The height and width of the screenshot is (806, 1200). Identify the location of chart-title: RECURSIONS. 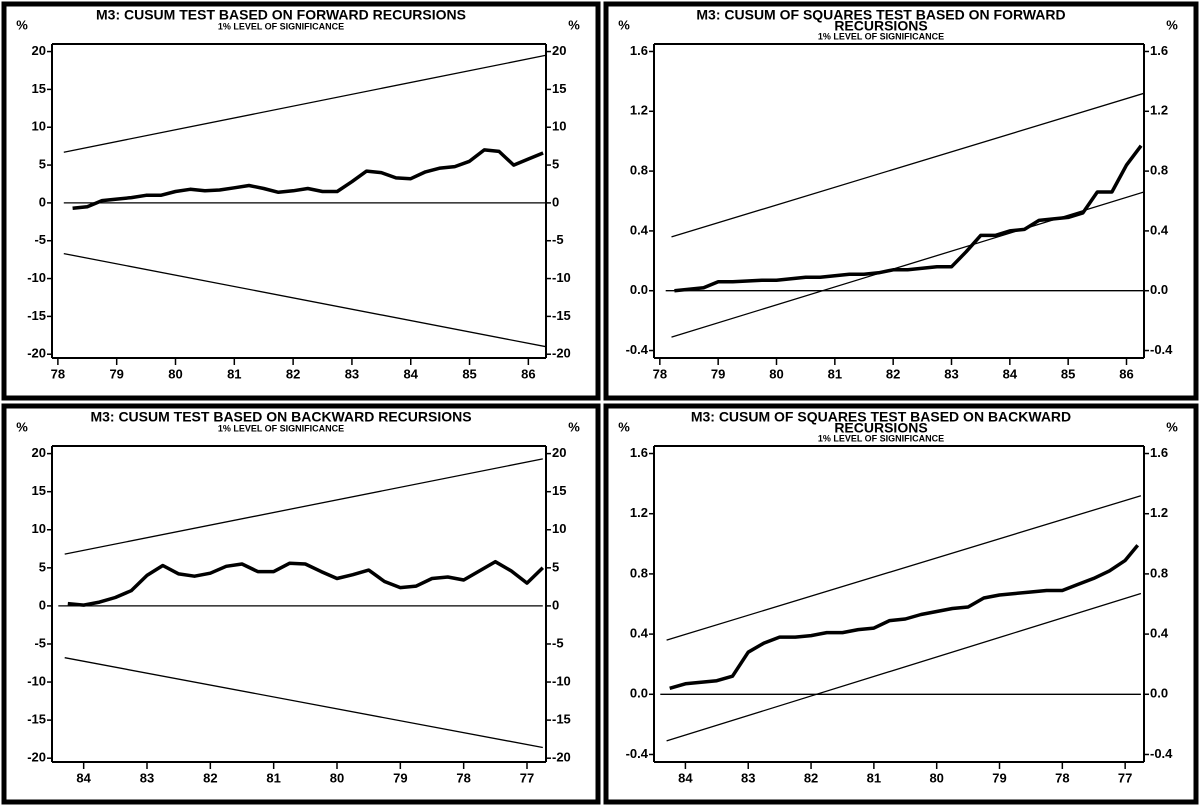
(880, 428).